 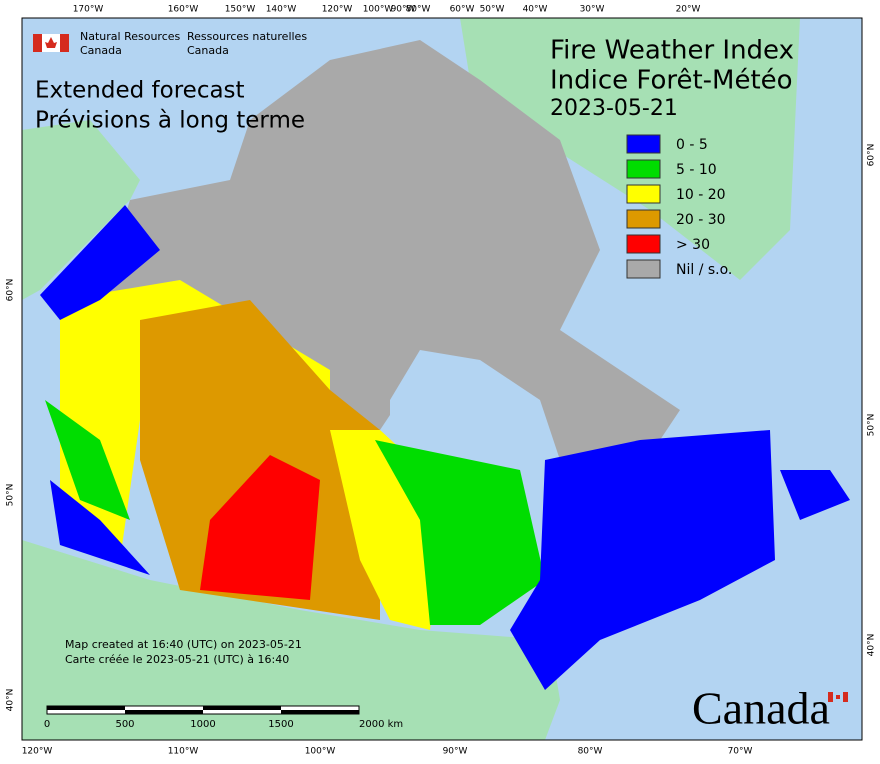 I want to click on wordmark-flag, so click(x=838, y=697).